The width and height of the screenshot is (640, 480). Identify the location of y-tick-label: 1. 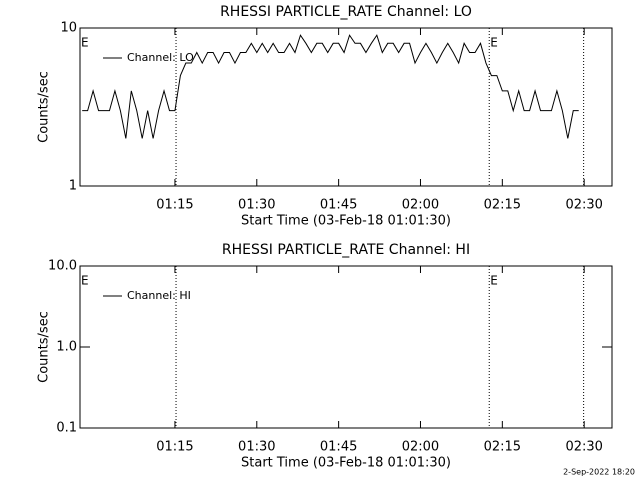
(73, 186).